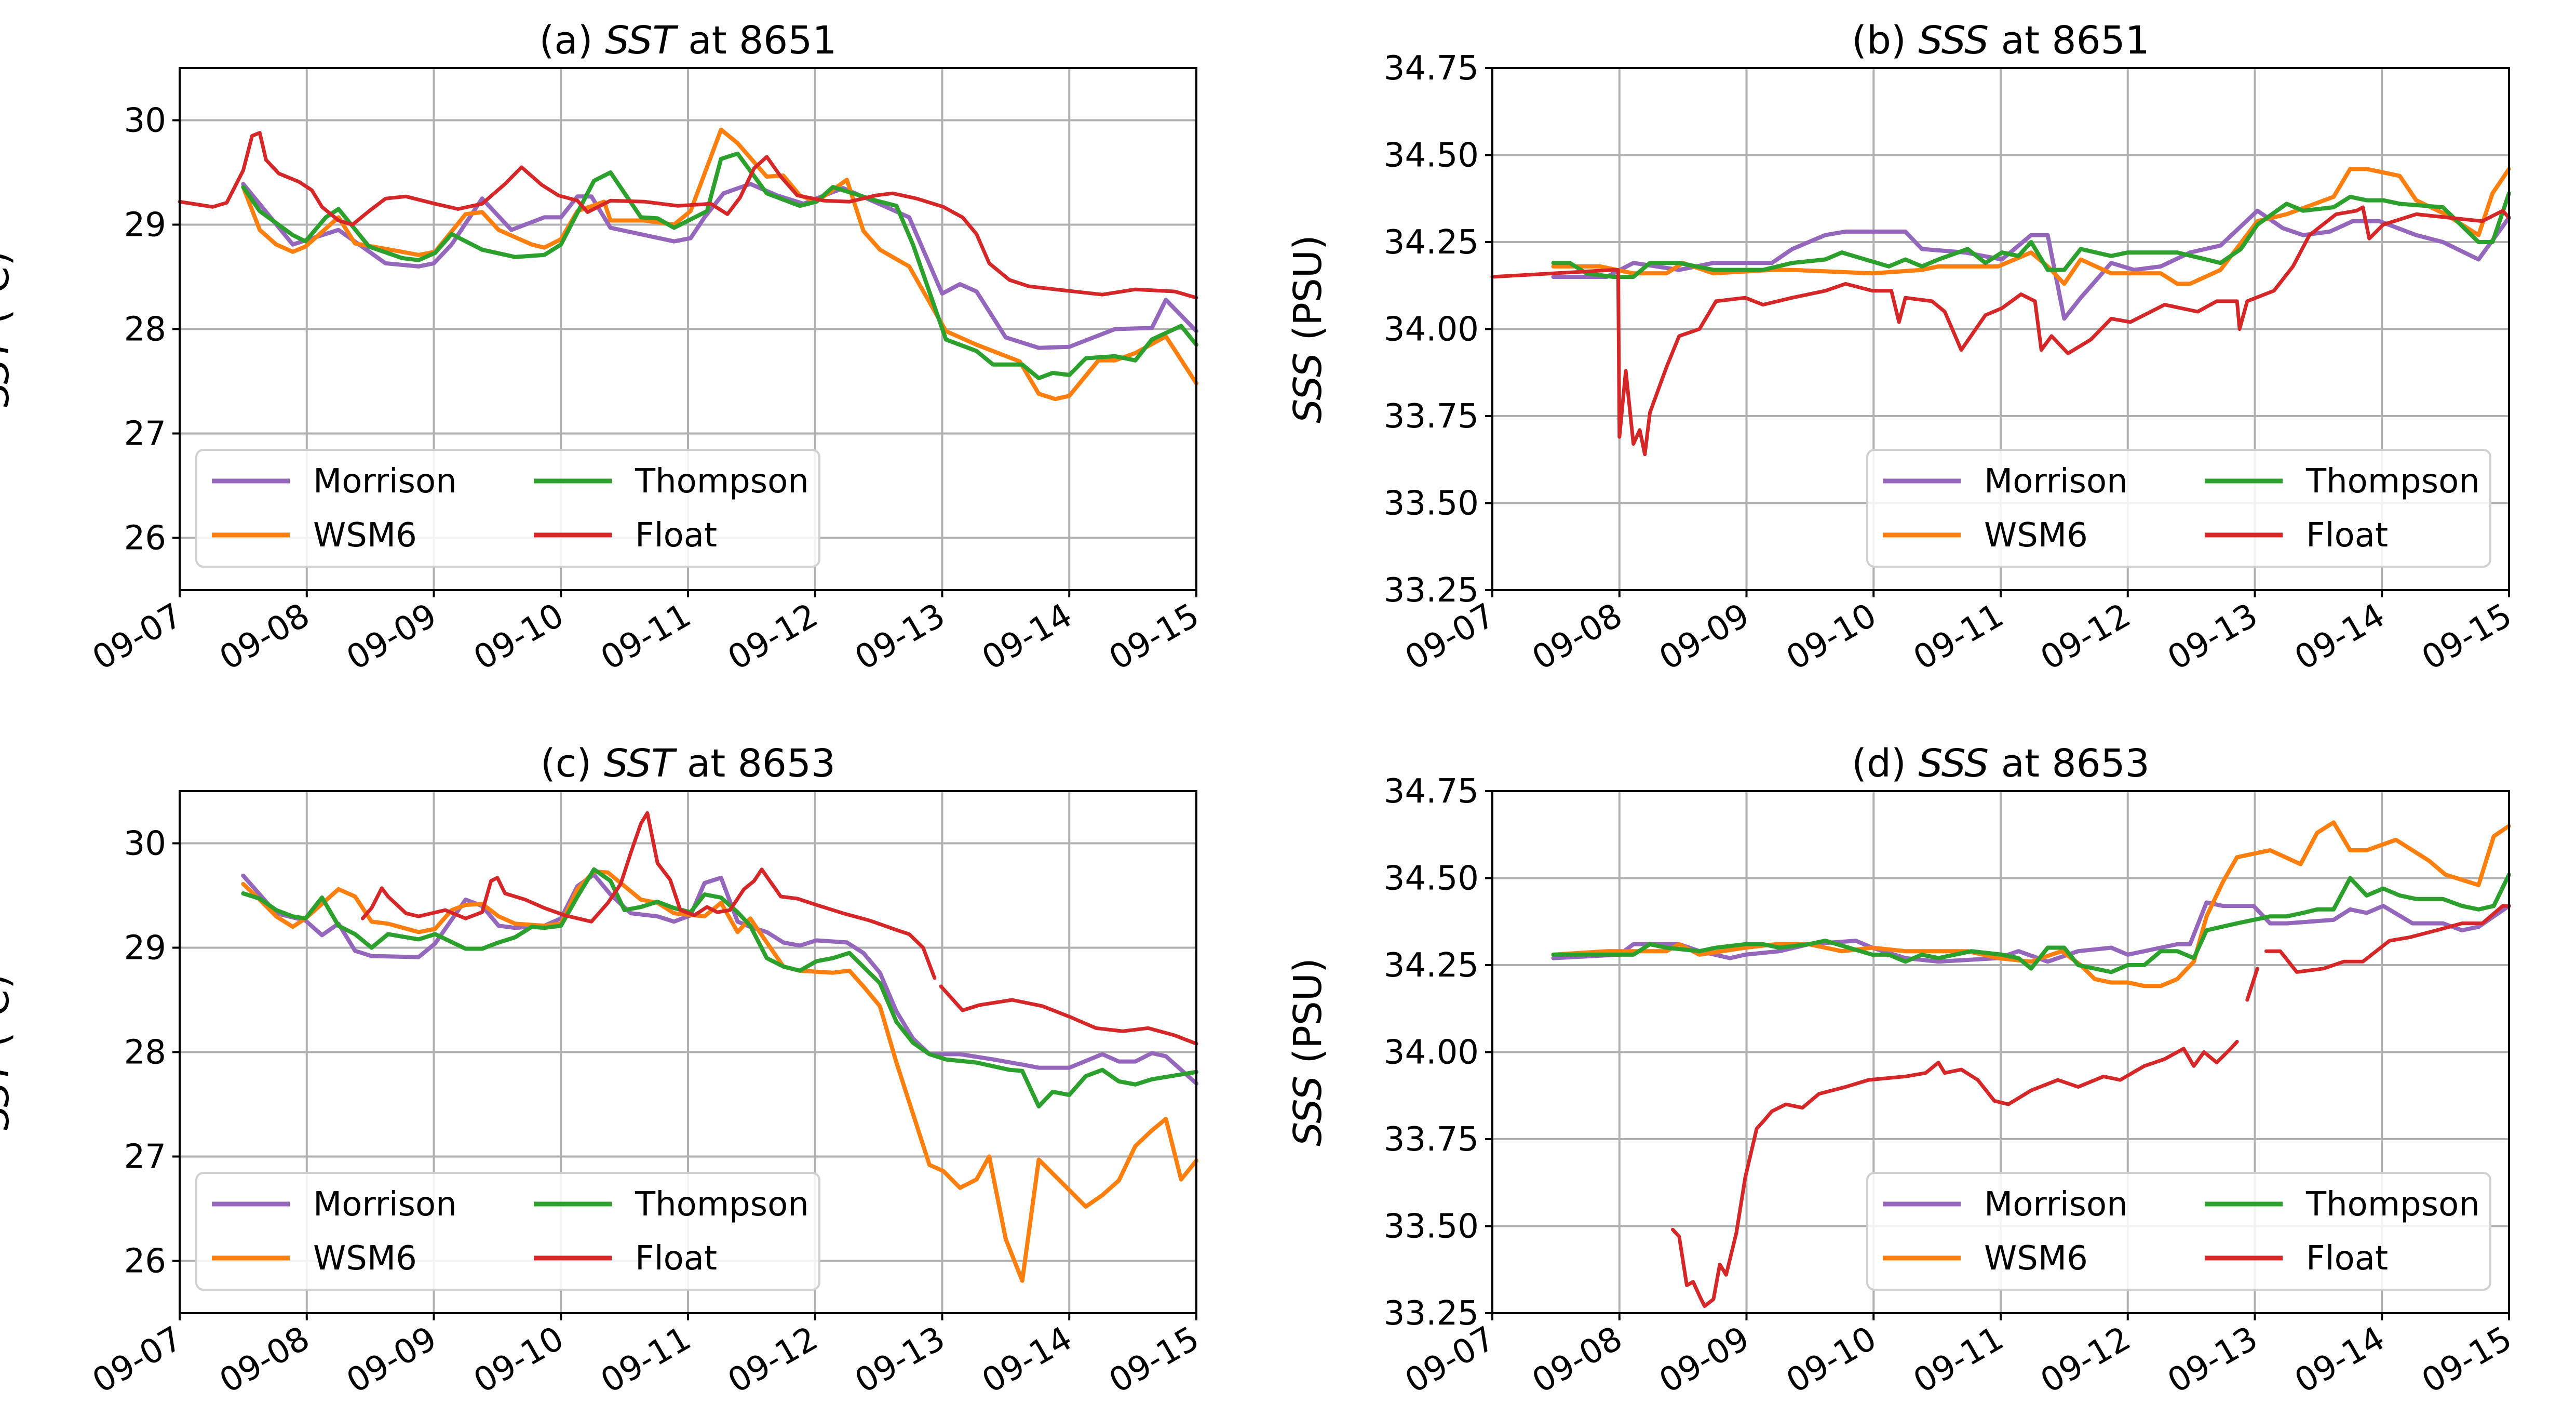 The image size is (2576, 1417). I want to click on chart-title: (b) SSS at 8651, so click(2001, 40).